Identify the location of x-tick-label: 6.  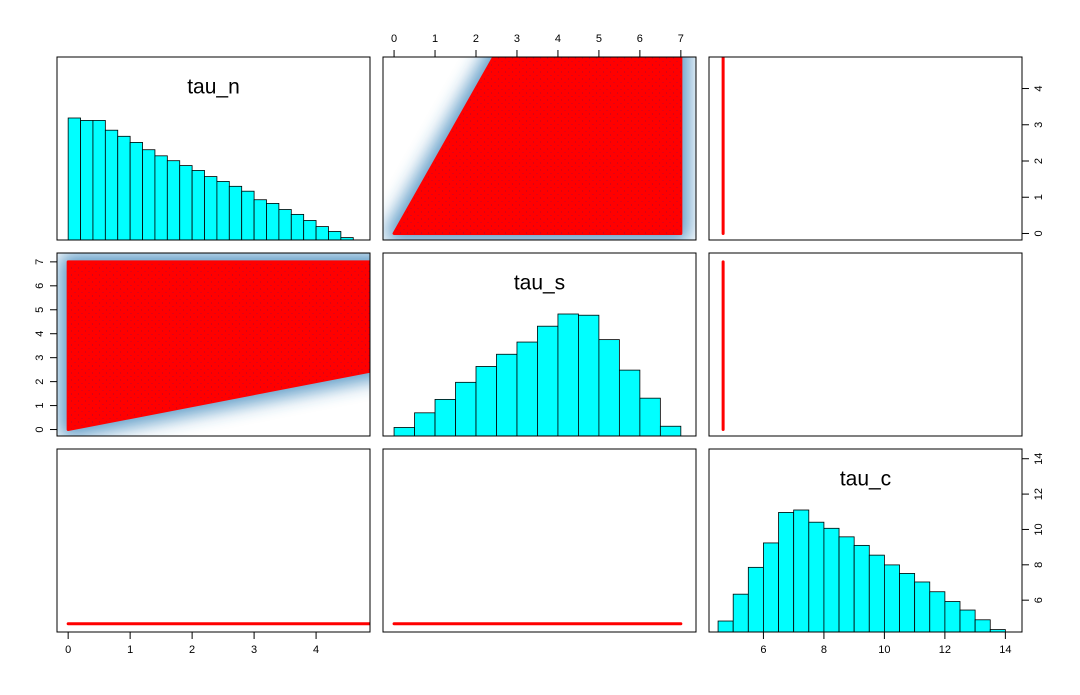
(763, 650).